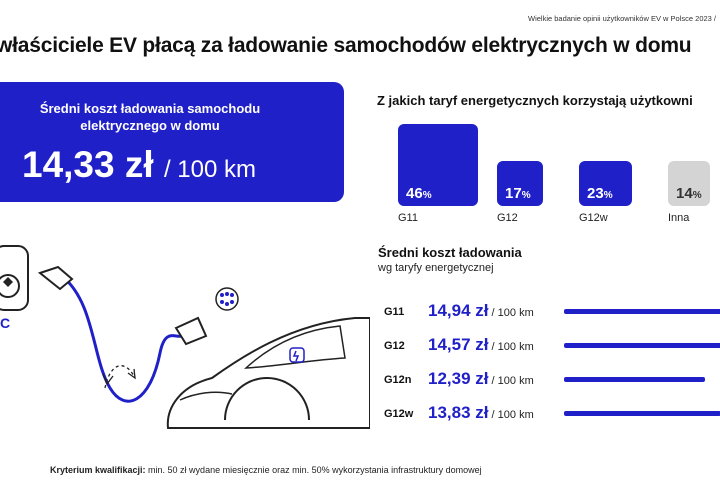 The width and height of the screenshot is (720, 500). Describe the element at coordinates (458, 378) in the screenshot. I see `cost-row-amount: 12,39 zł` at that location.